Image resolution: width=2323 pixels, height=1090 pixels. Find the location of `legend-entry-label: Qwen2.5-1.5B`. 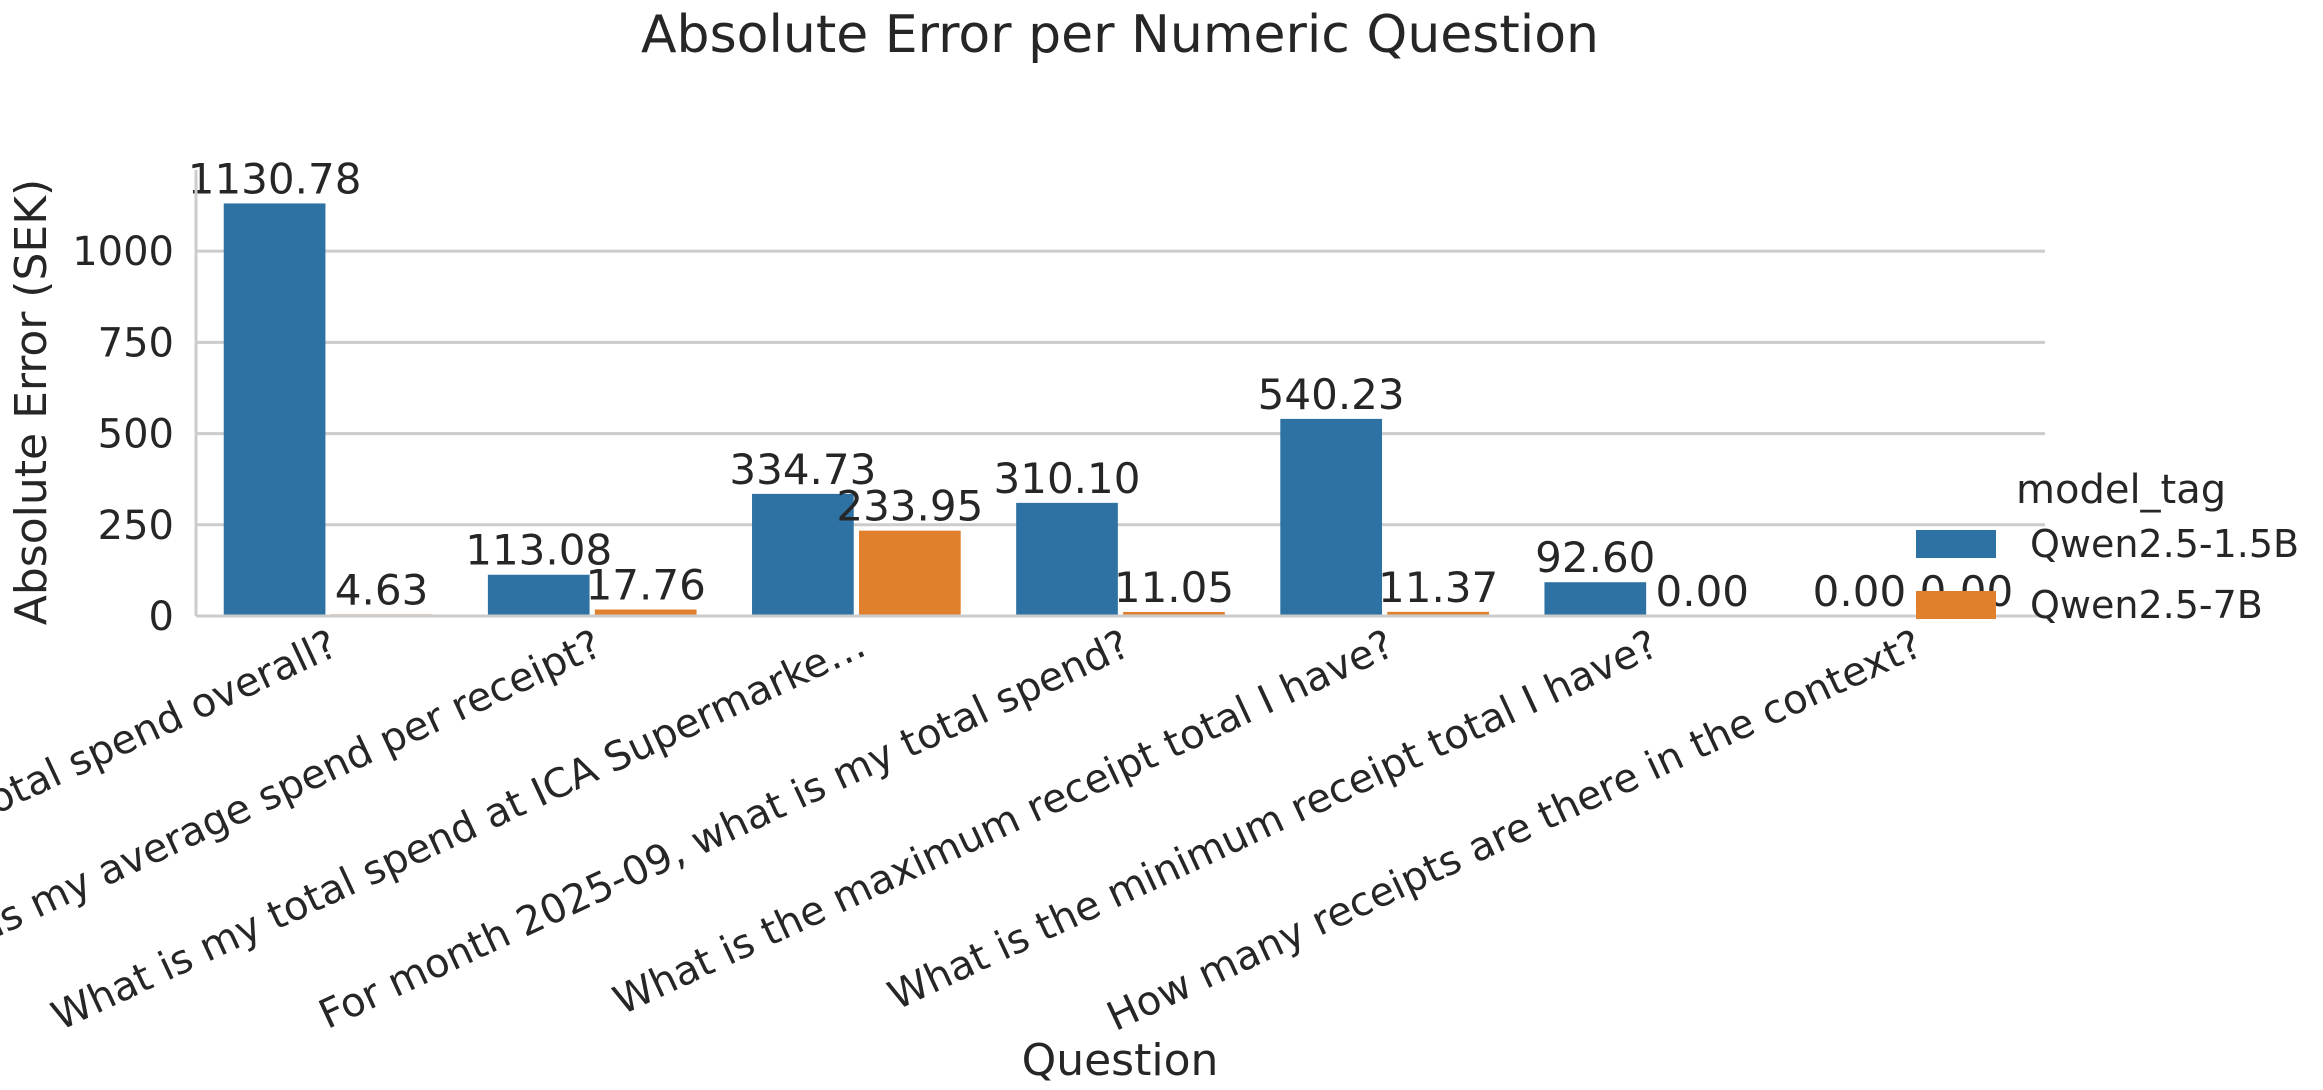

legend-entry-label: Qwen2.5-1.5B is located at coordinates (2164, 544).